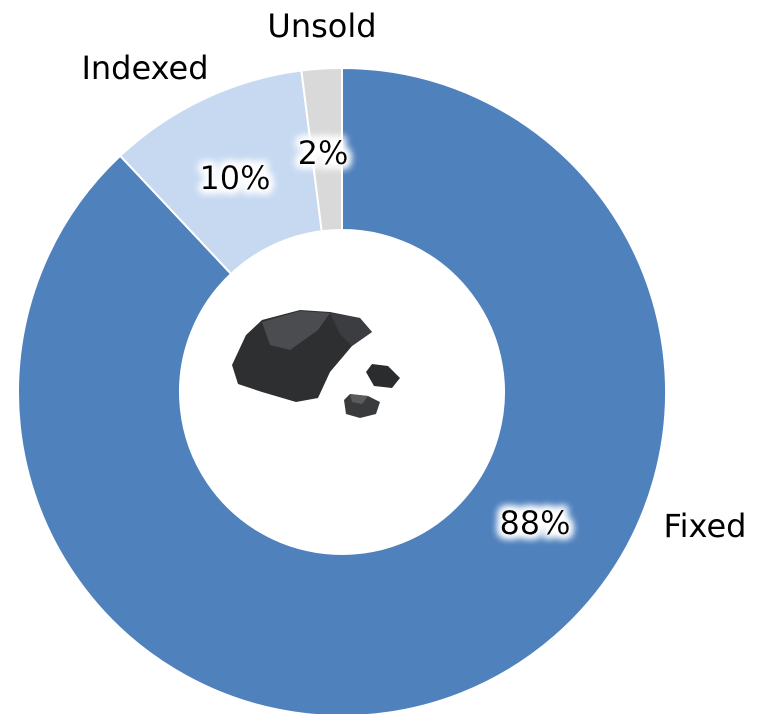 The width and height of the screenshot is (770, 714). Describe the element at coordinates (144, 68) in the screenshot. I see `category-label: Indexed` at that location.